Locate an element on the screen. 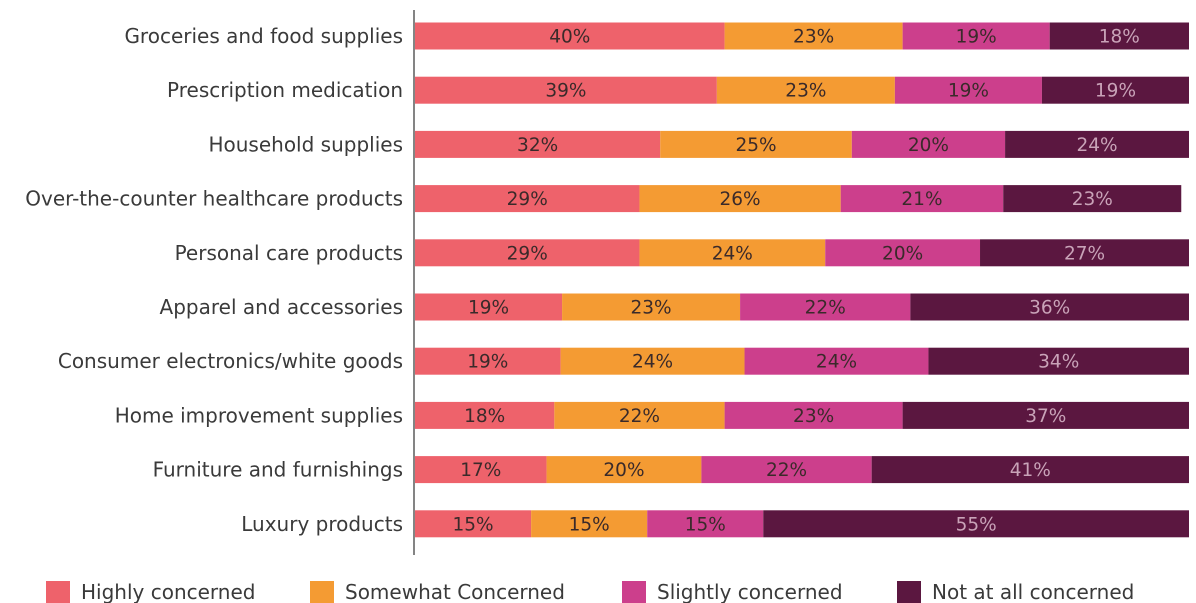 This screenshot has height=603, width=1196. data-label: 32% is located at coordinates (537, 145).